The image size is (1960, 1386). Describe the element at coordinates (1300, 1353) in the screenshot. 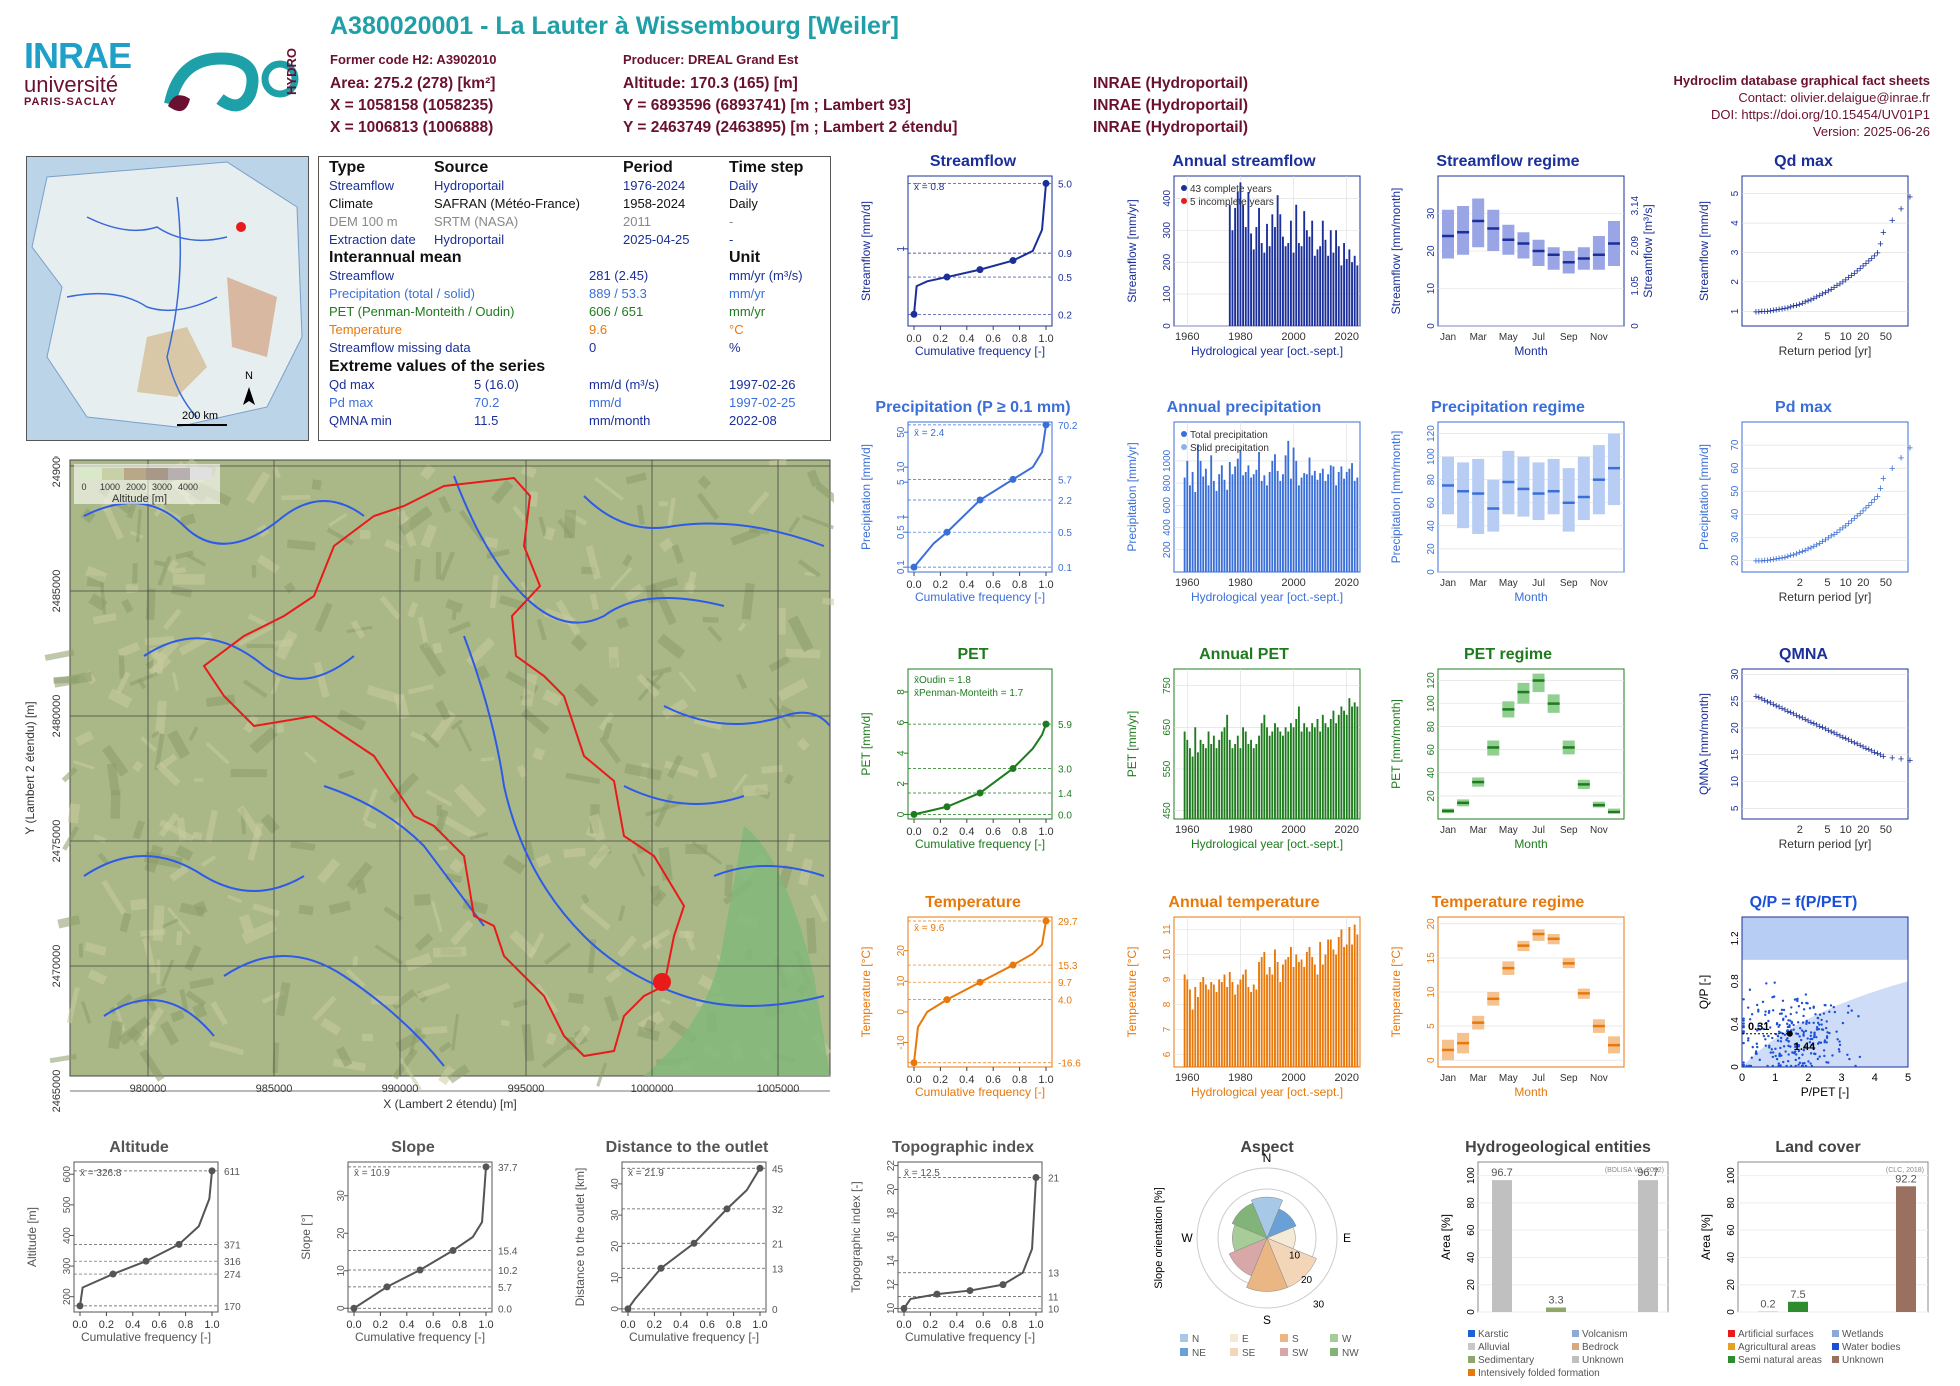

I see `legend-label: SW` at that location.